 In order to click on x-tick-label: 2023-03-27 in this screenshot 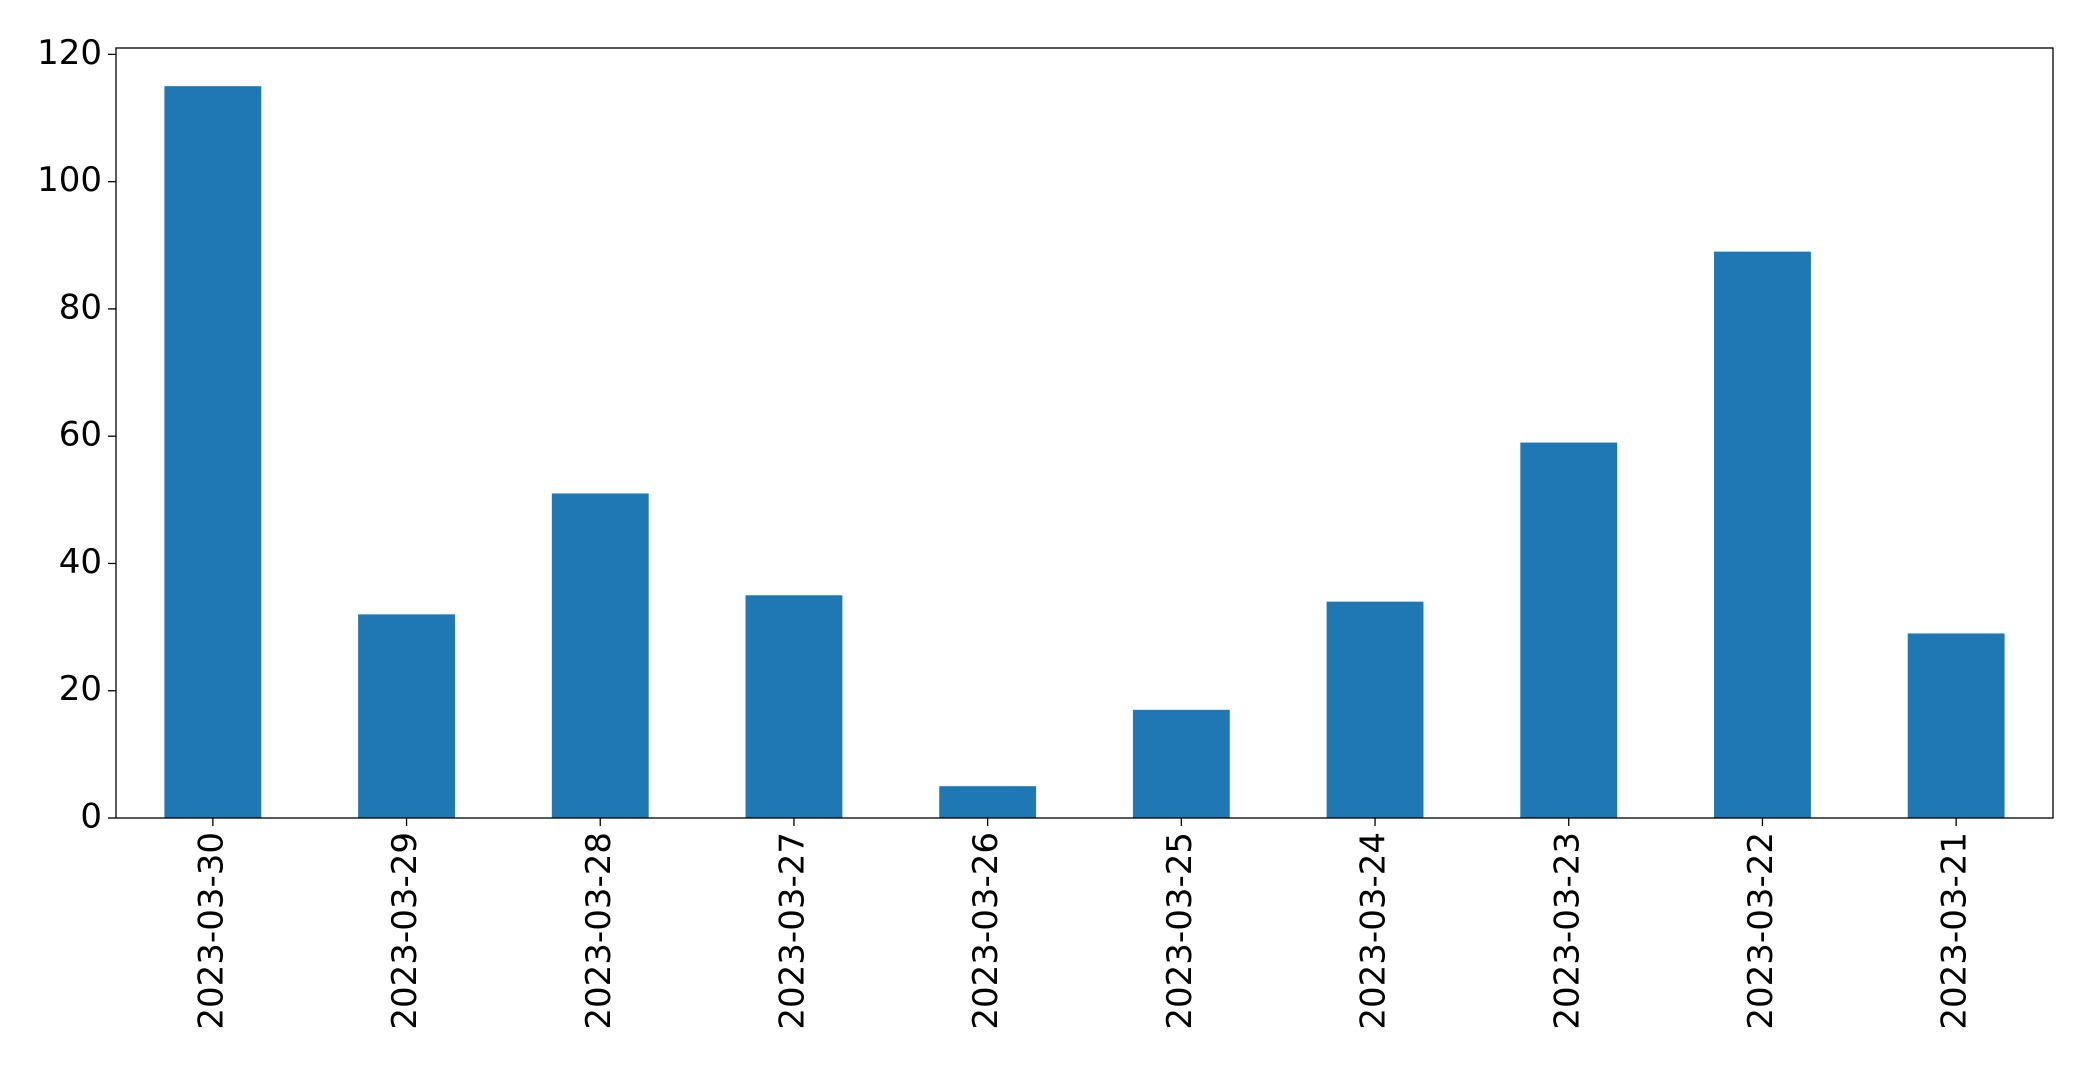, I will do `click(792, 931)`.